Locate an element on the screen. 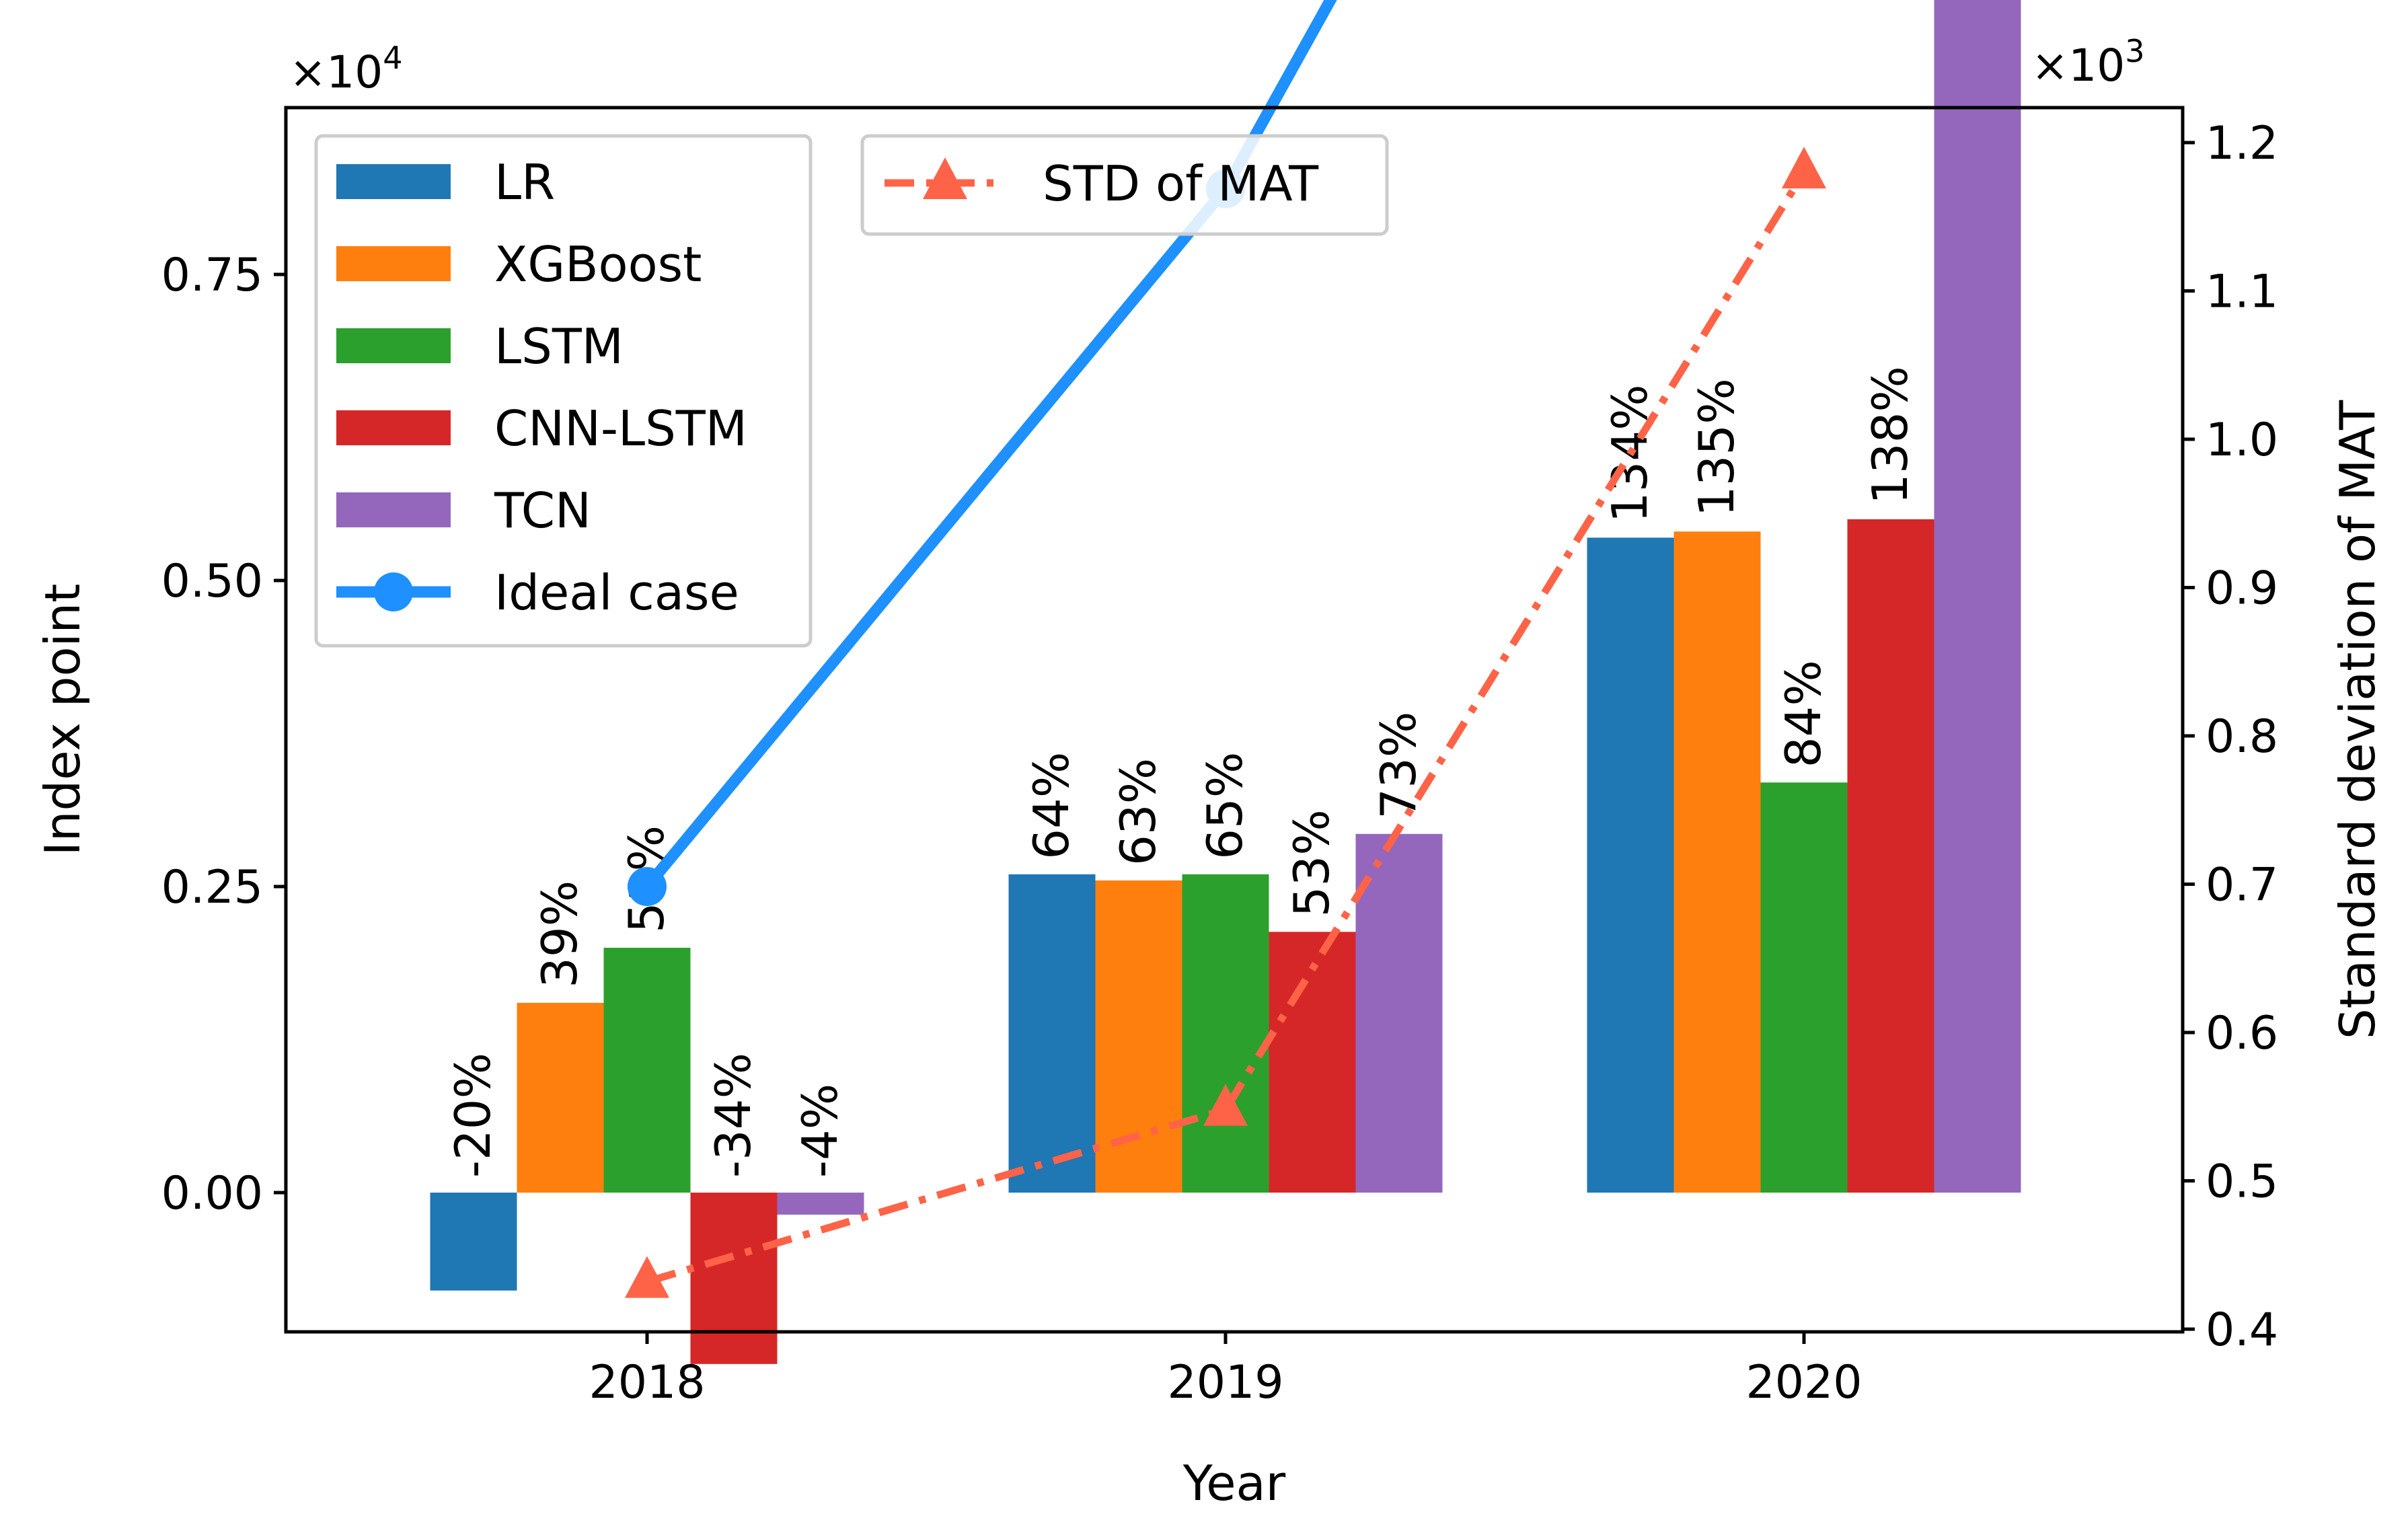 This screenshot has width=2408, height=1537. legend-label-ideal-case: Ideal case is located at coordinates (616, 592).